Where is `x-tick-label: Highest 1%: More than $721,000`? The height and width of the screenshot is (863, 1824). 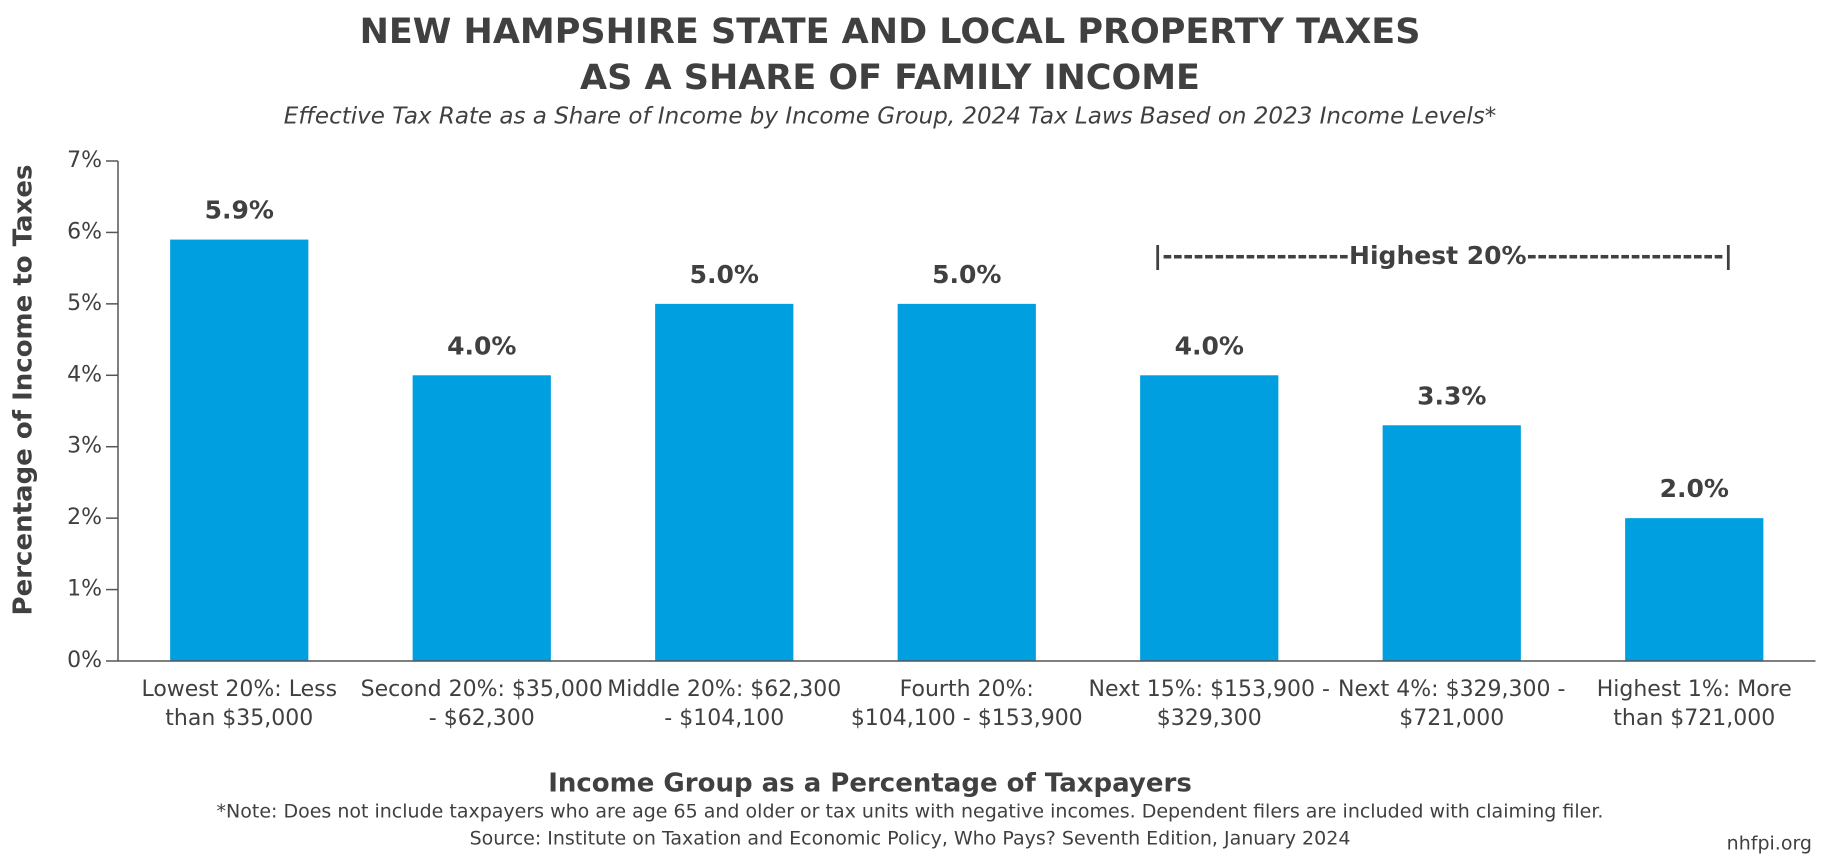
x-tick-label: Highest 1%: More than $721,000 is located at coordinates (1694, 704).